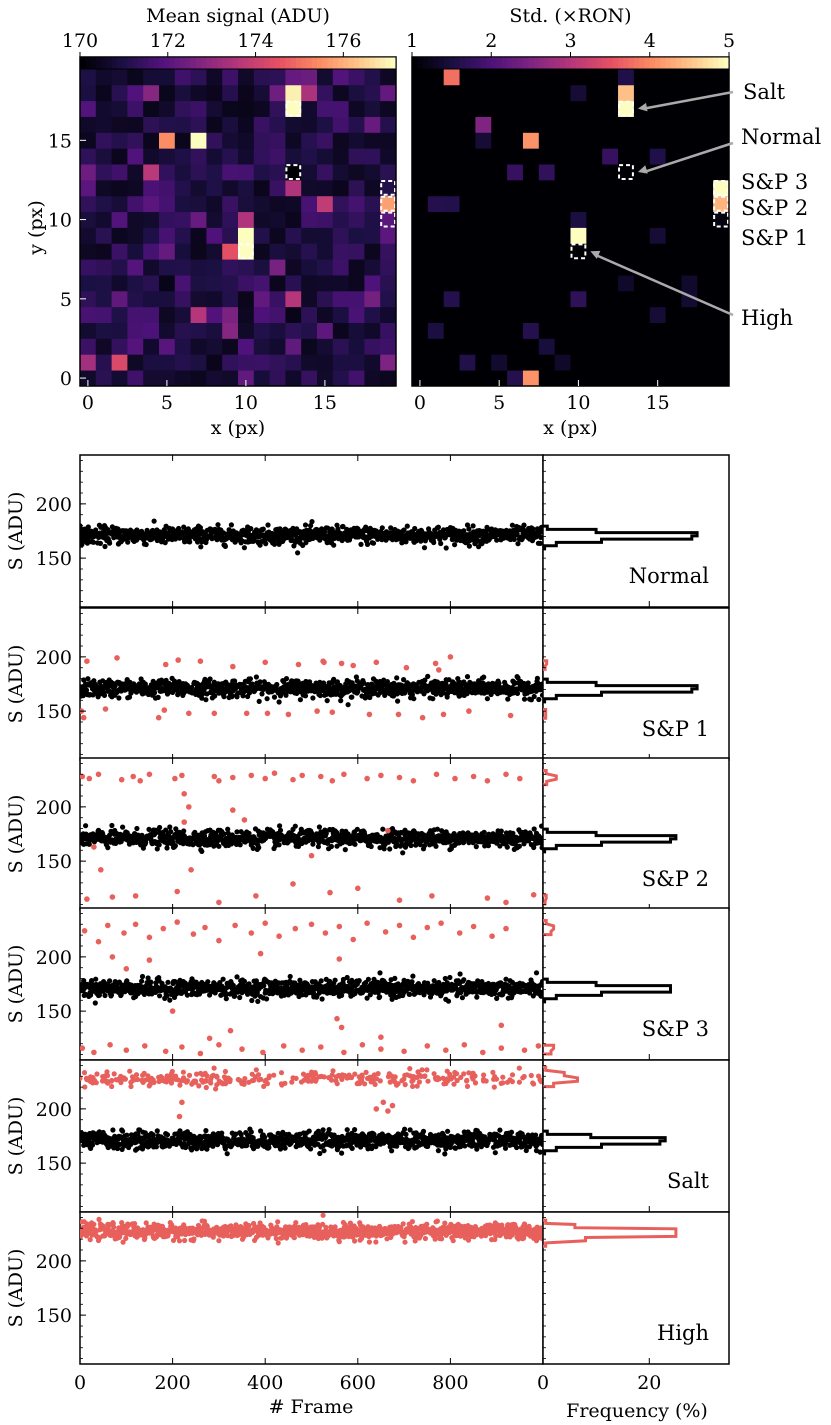 This screenshot has width=831, height=1425. What do you see at coordinates (658, 403) in the screenshot?
I see `x-tick-label: 15` at bounding box center [658, 403].